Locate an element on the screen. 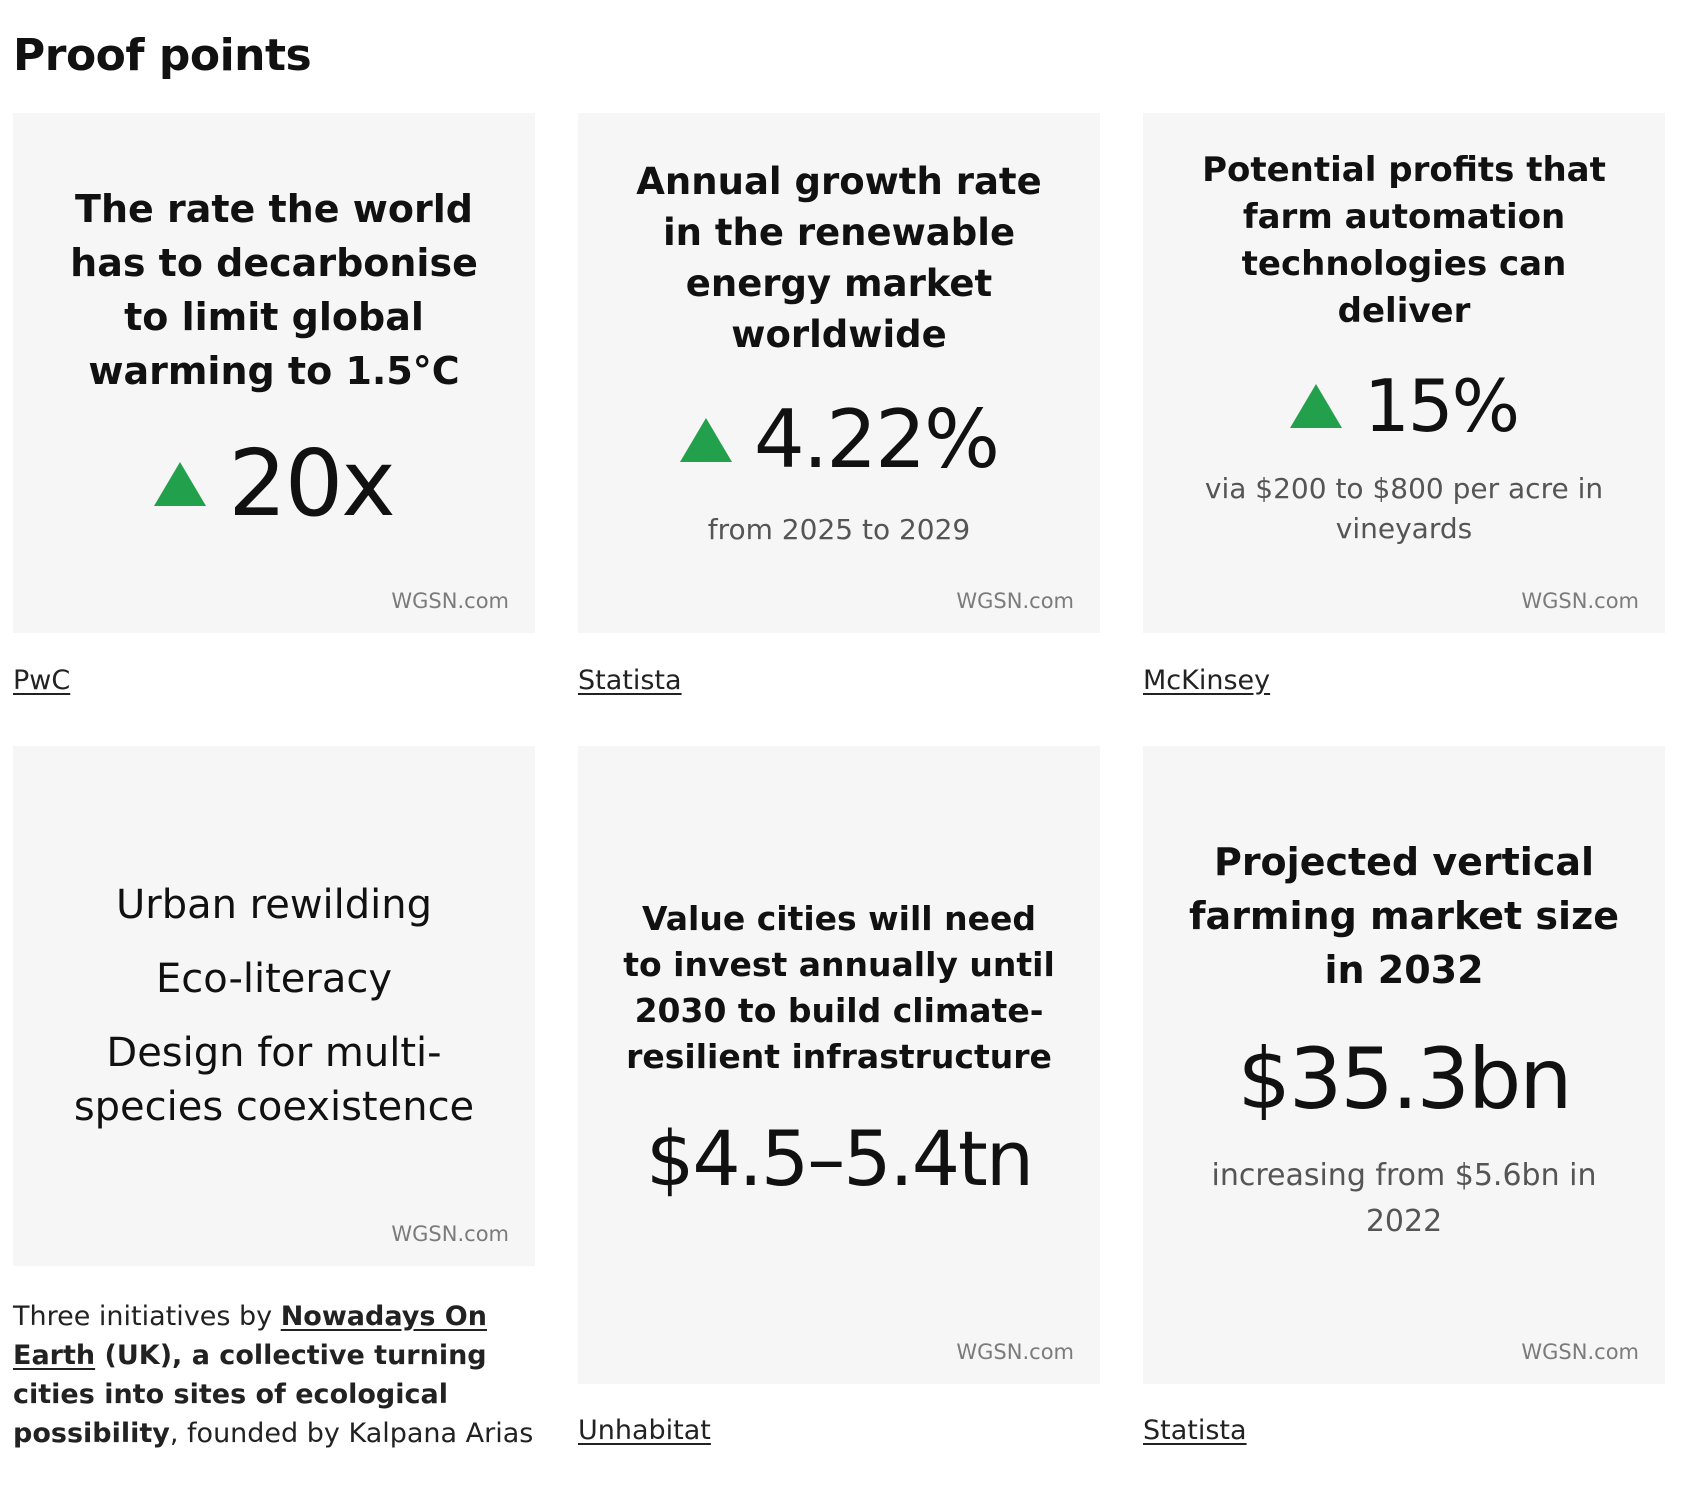 This screenshot has width=1682, height=1500. stat-value: 15% is located at coordinates (1441, 406).